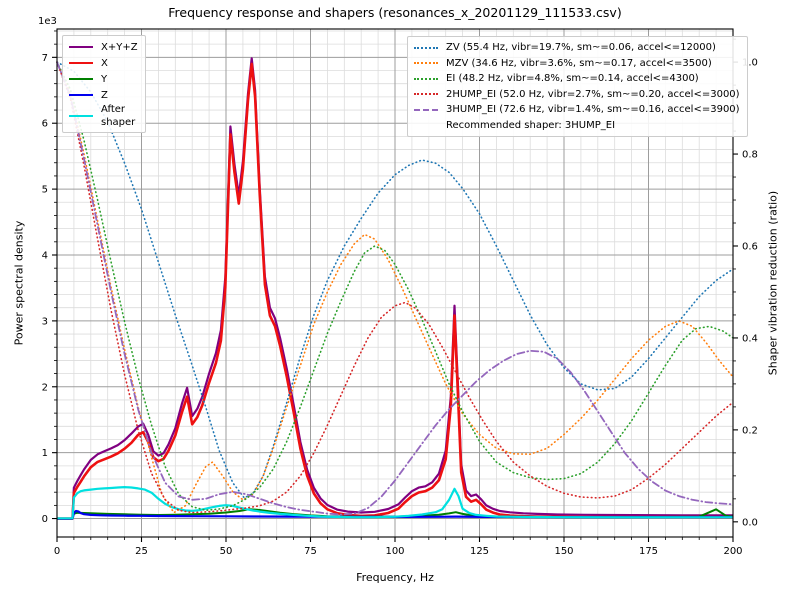  Describe the element at coordinates (19, 283) in the screenshot. I see `y-axis-left-label: Power spectral density` at that location.